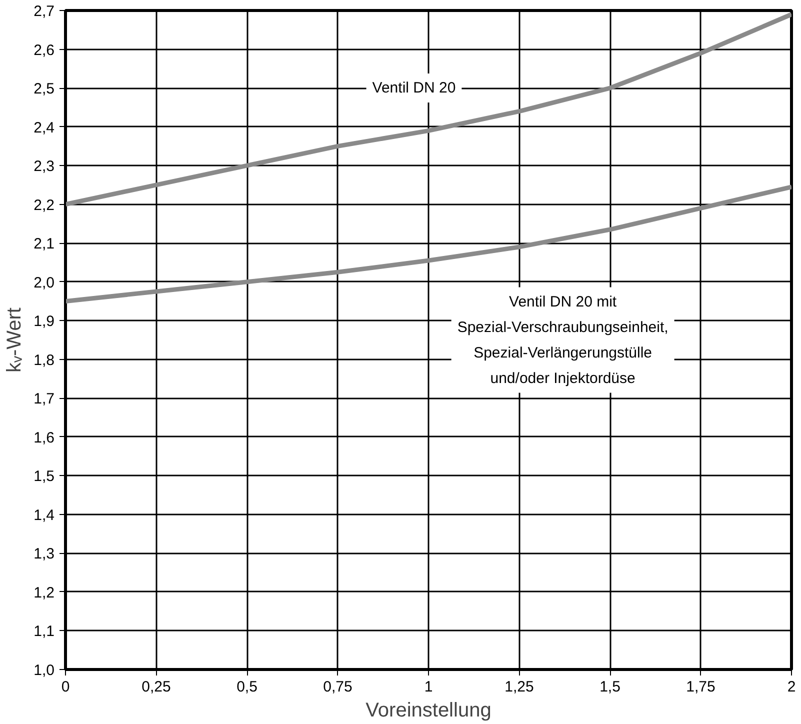 Image resolution: width=801 pixels, height=724 pixels. I want to click on y-axis-title: kᵥ-Wert, so click(15, 339).